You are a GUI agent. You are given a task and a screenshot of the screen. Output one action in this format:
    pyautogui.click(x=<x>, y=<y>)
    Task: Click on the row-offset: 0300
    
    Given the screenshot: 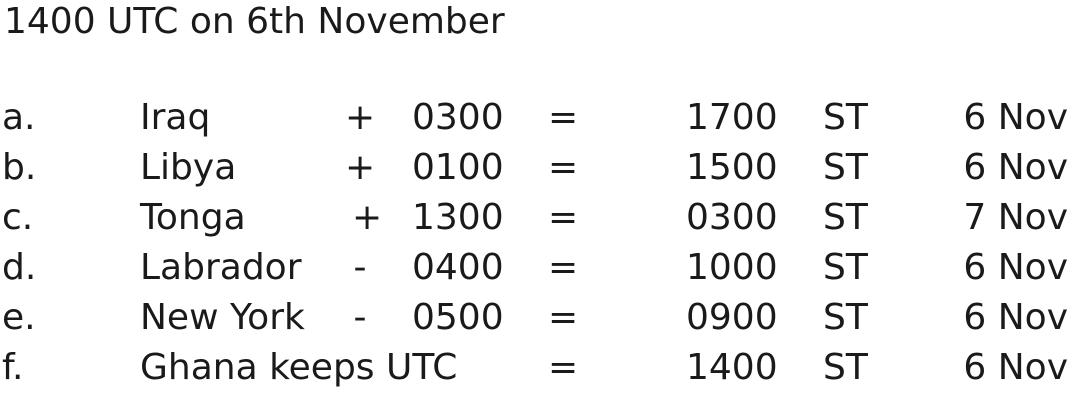 What is the action you would take?
    pyautogui.click(x=458, y=117)
    